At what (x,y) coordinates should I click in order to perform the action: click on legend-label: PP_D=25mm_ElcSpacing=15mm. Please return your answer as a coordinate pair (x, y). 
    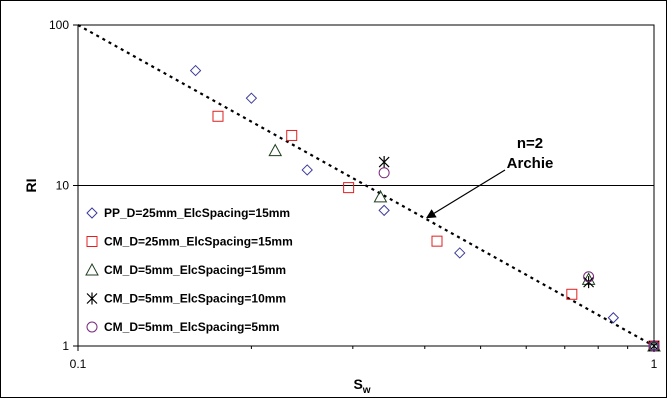
    Looking at the image, I should click on (197, 213).